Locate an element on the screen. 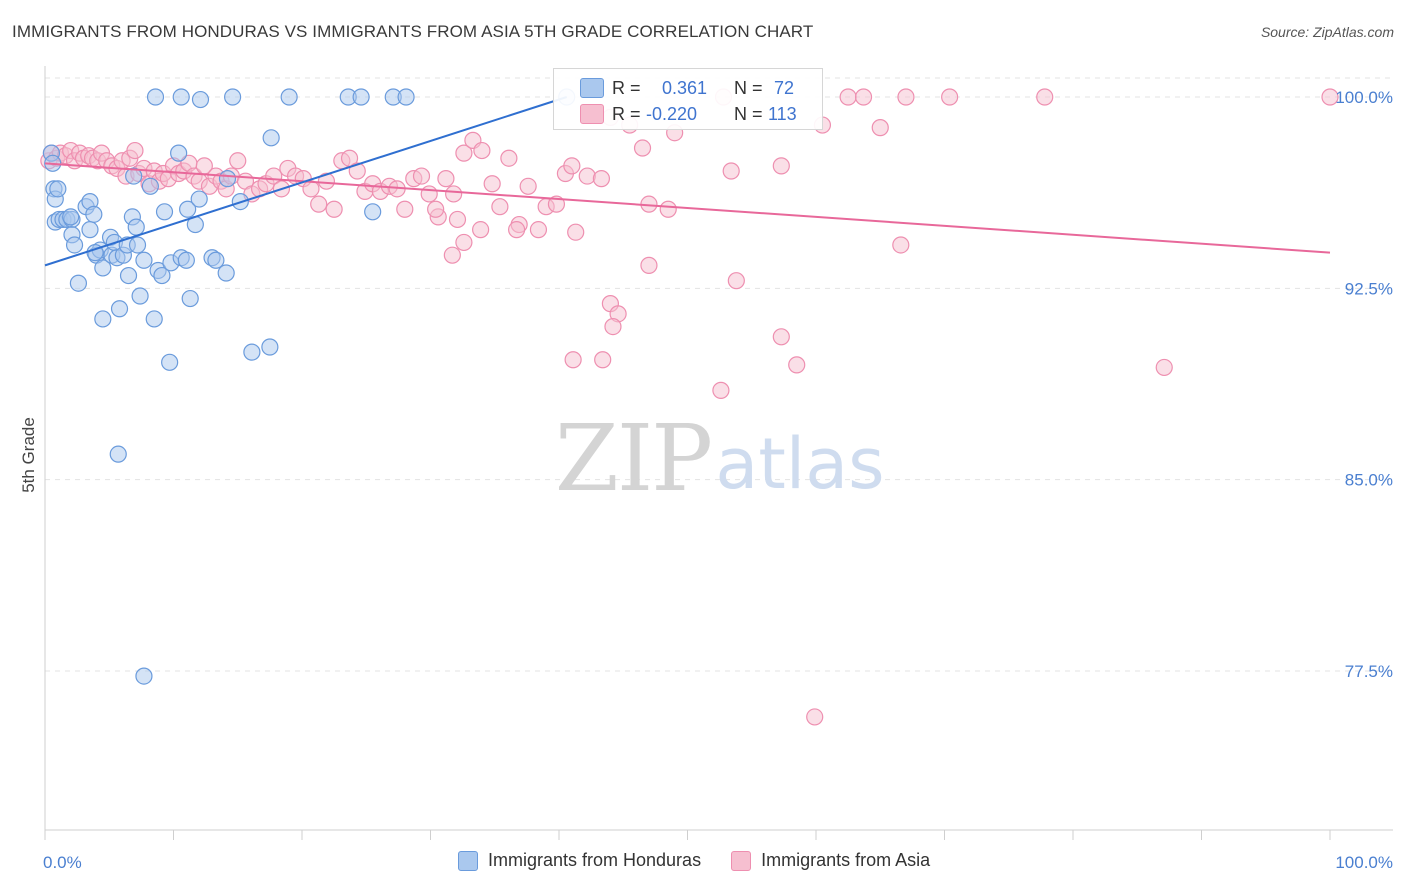 Image resolution: width=1406 pixels, height=892 pixels. source-label: Source: ZipAtlas.com is located at coordinates (1327, 32).